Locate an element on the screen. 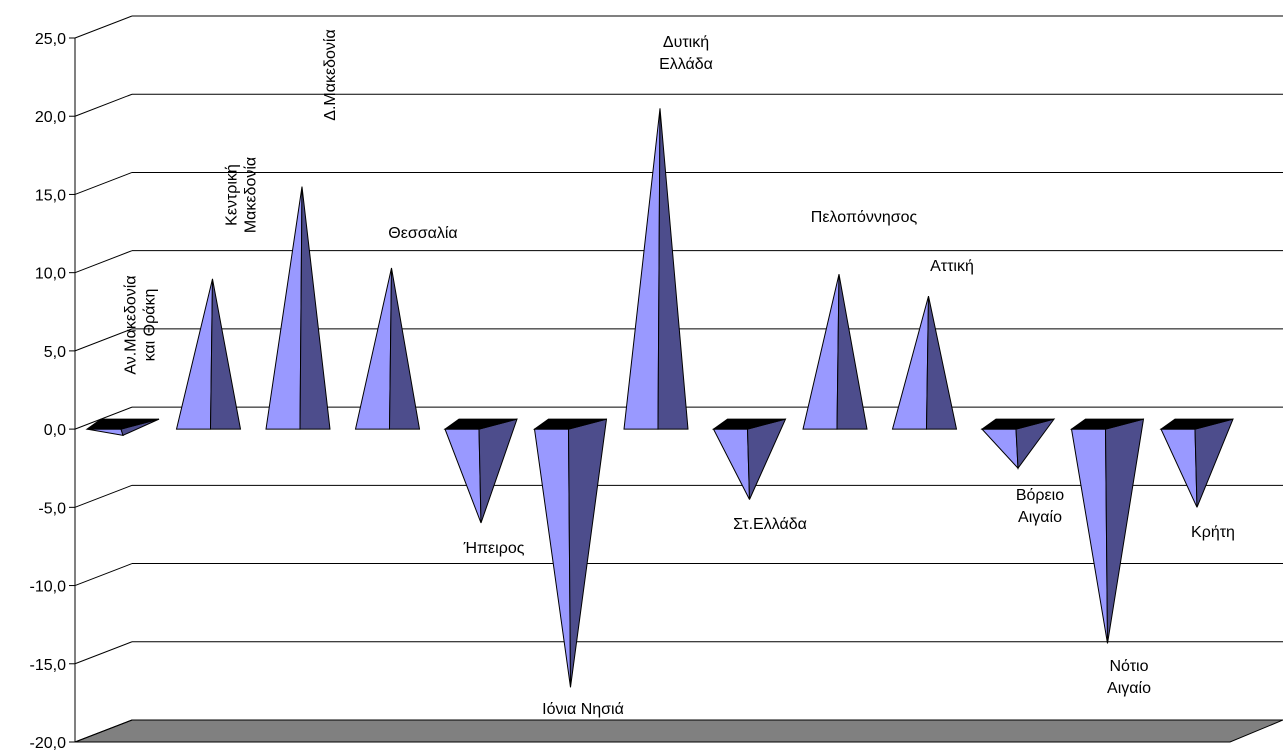 Image resolution: width=1283 pixels, height=753 pixels. category-label: Κεντρική Μακεδονία is located at coordinates (242, 195).